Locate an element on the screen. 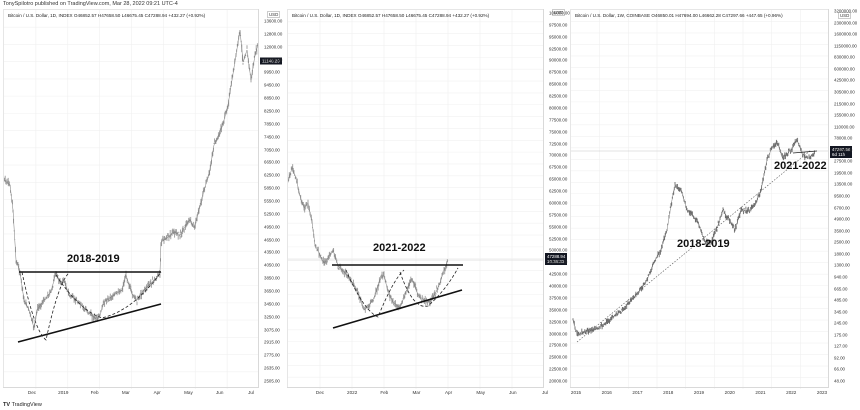 This screenshot has width=860, height=410. price-tick: 67500.00 is located at coordinates (558, 167).